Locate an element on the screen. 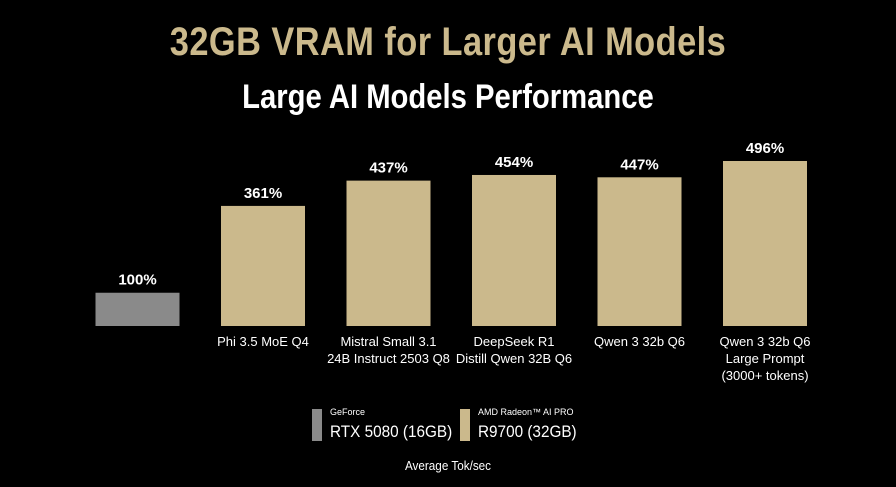 This screenshot has height=487, width=896. legend-swatch-rtx5080 is located at coordinates (317, 425).